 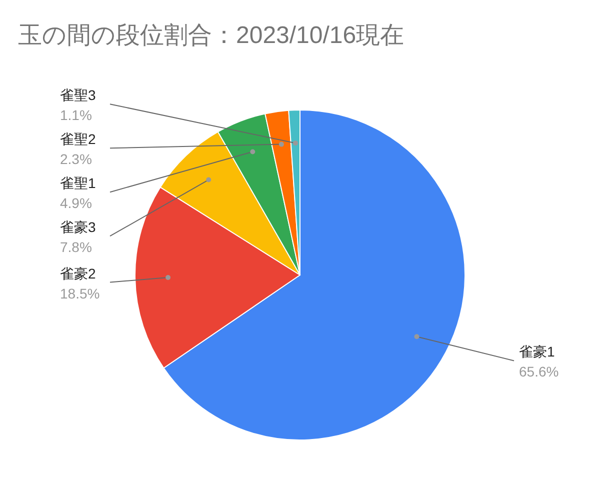 I want to click on chart-title: 玉の間の段位割合：2023/10/16現在, so click(x=211, y=35).